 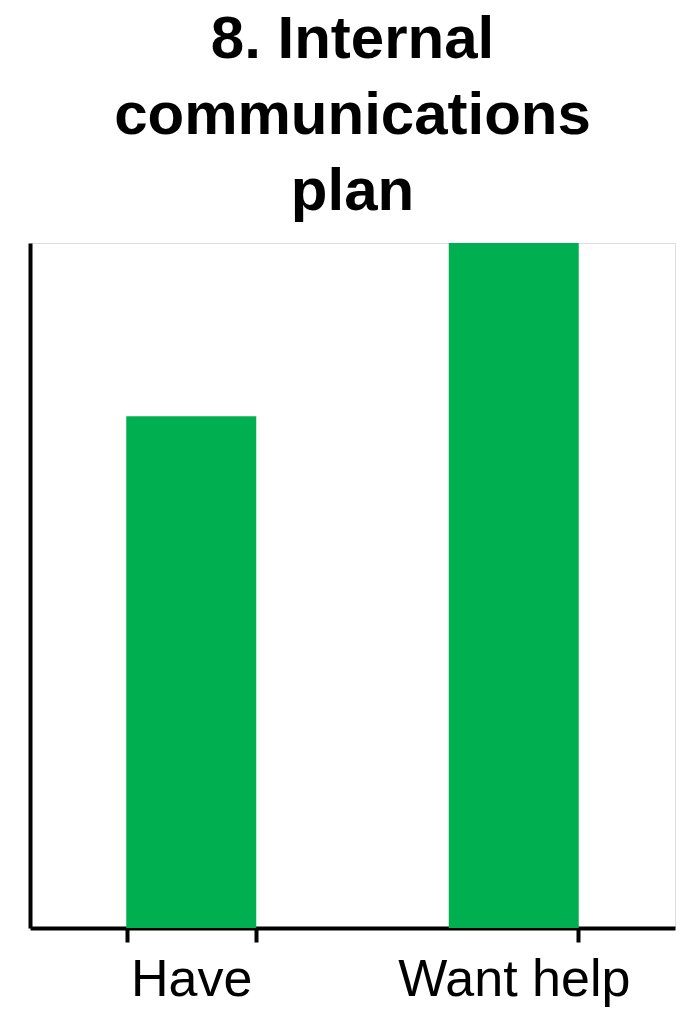 What do you see at coordinates (514, 977) in the screenshot?
I see `x-tick-label: Want help` at bounding box center [514, 977].